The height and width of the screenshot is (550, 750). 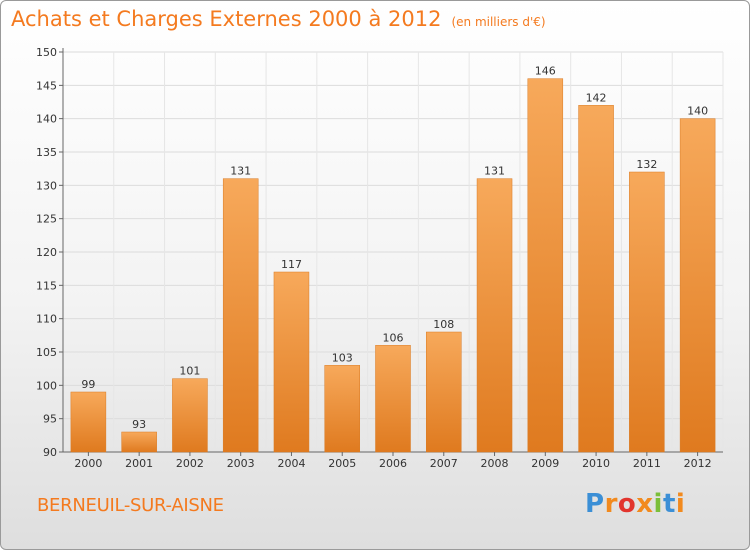 I want to click on chart-subtitle: (en milliers d'€), so click(x=498, y=22).